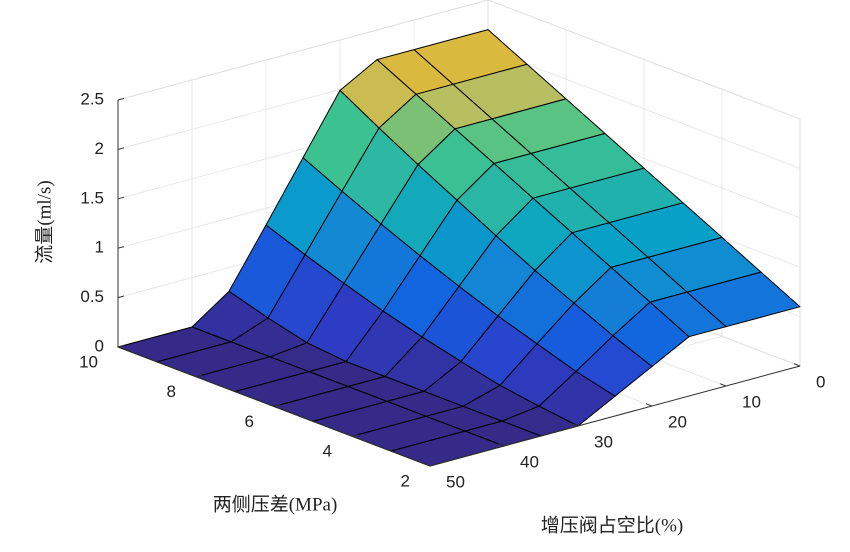  I want to click on z-tick-label: 2.5, so click(92, 98).